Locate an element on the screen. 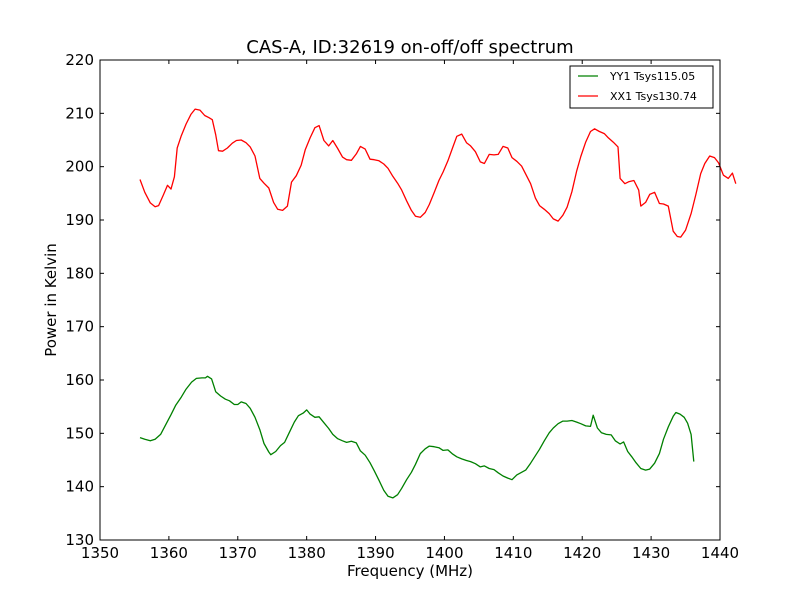  x-tick-label: 1350 is located at coordinates (100, 553).